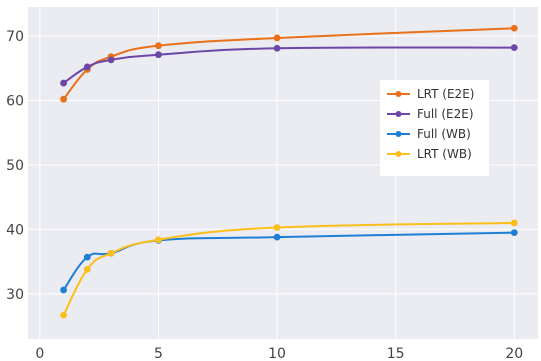 This screenshot has width=541, height=361. I want to click on y-axis-tick-labels: 30 40 50 60 70, so click(15, 166).